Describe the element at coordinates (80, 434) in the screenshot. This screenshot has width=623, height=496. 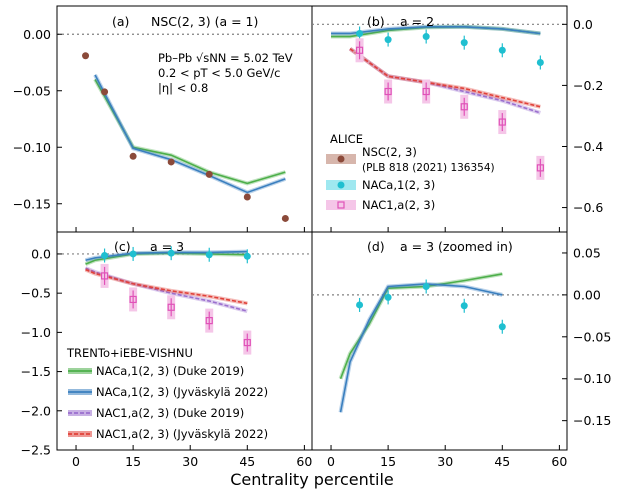
I see `jyv-1a-legend-marker` at that location.